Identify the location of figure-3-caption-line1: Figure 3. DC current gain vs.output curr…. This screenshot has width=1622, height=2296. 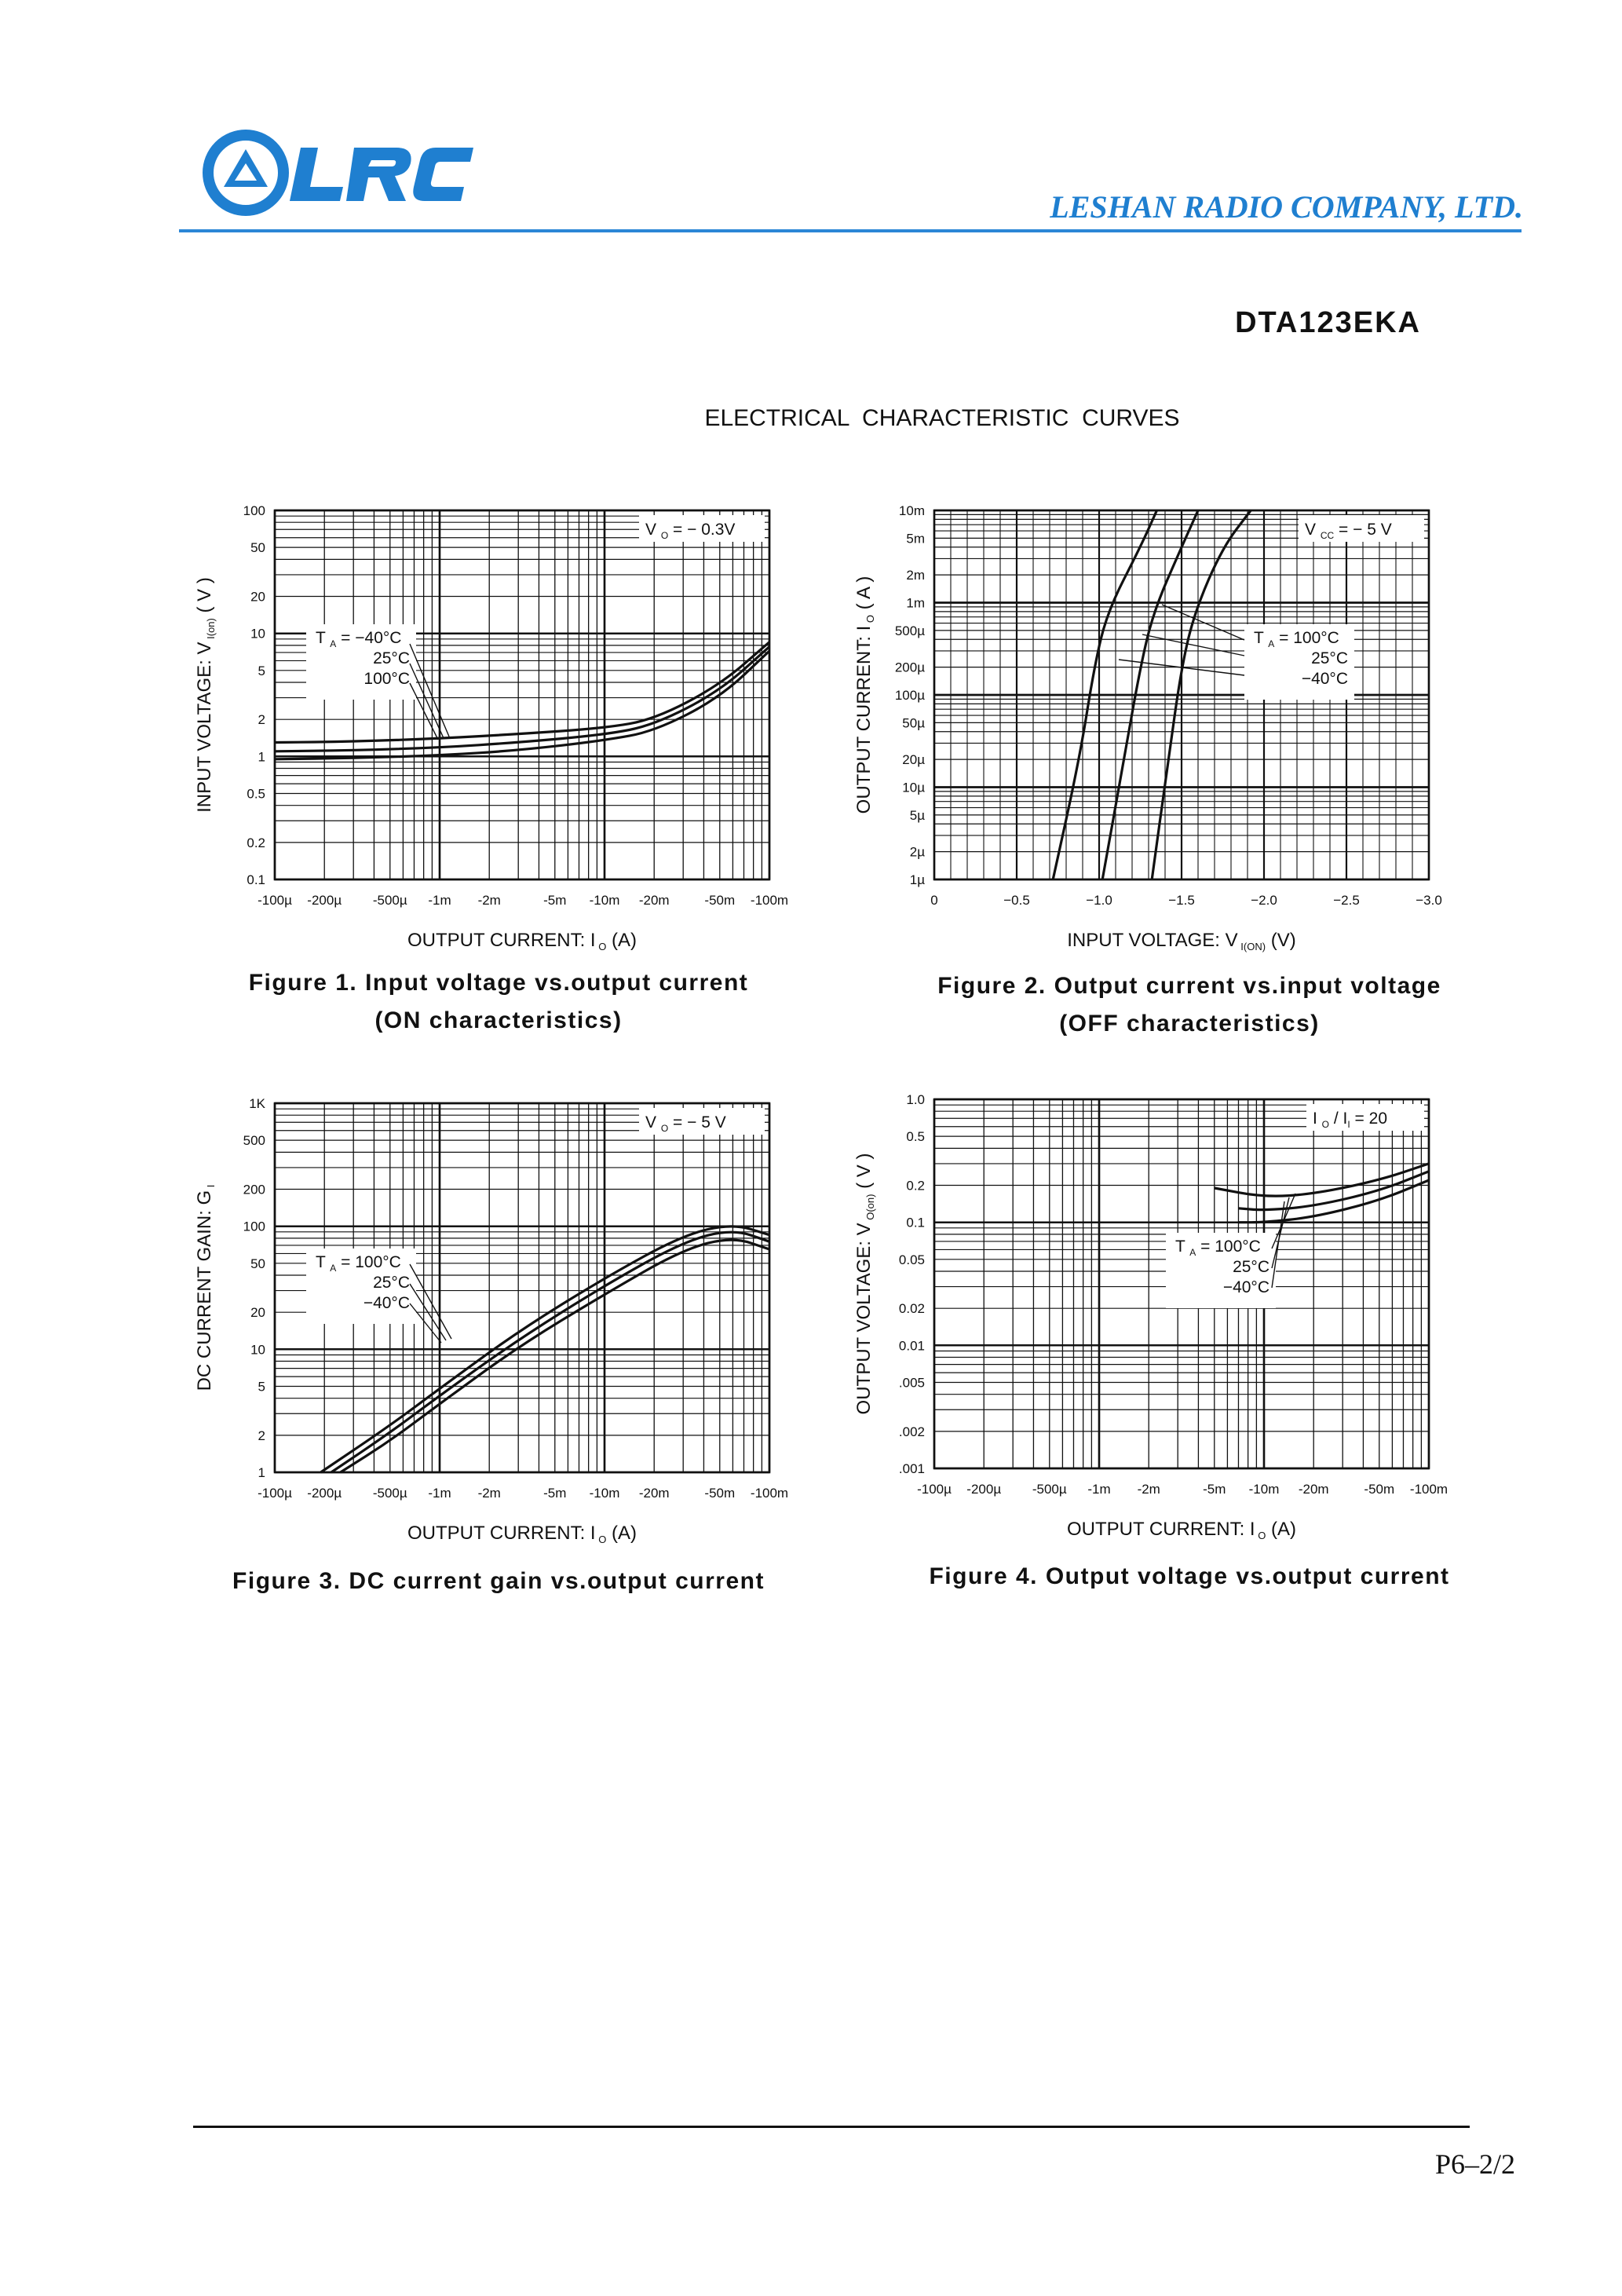
(498, 1581).